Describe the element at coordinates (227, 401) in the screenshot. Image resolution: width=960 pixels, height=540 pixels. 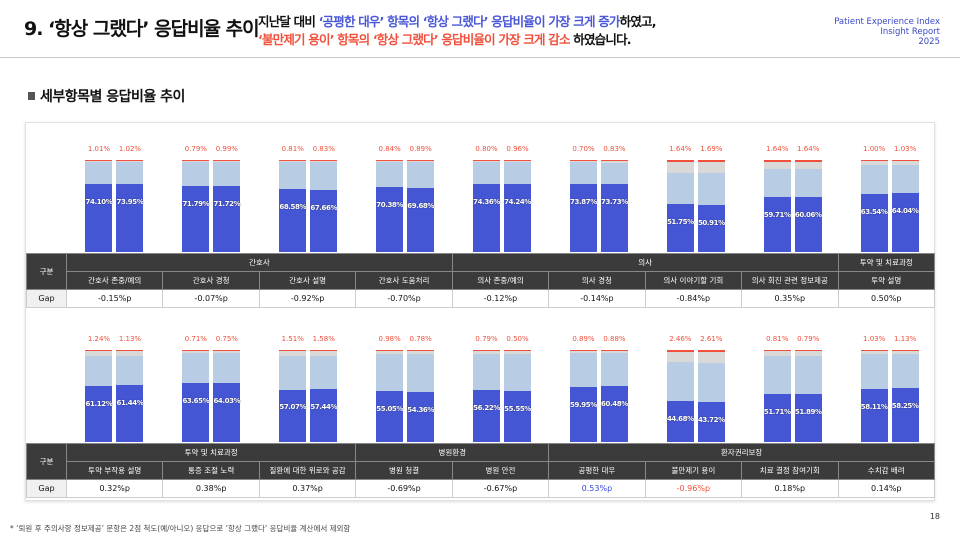
I see `bar-value-label: 64.03%` at that location.